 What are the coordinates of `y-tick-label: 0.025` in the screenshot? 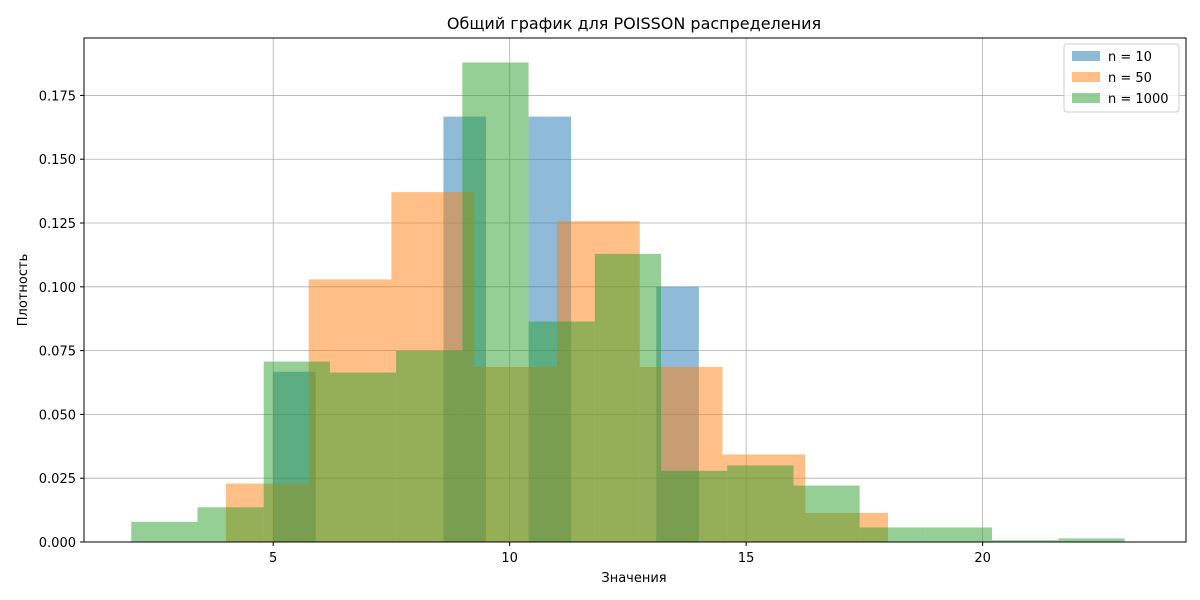 It's located at (57, 479).